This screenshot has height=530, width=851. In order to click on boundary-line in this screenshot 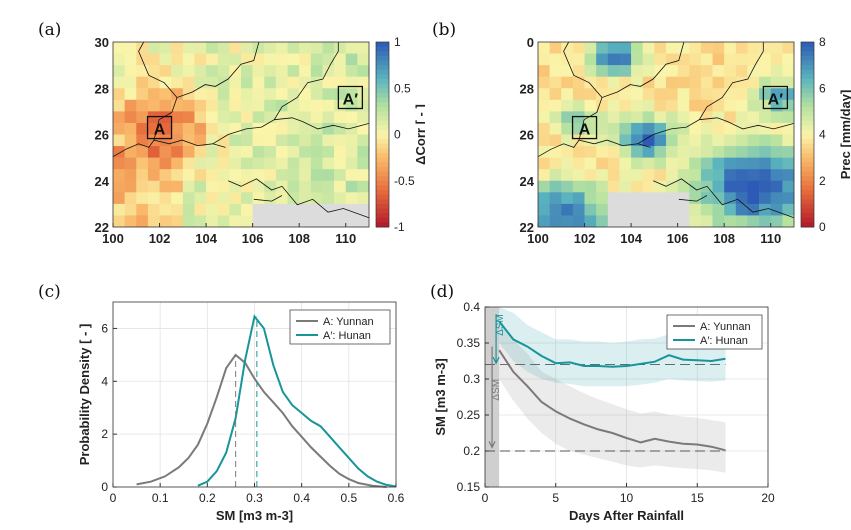, I will do `click(583, 69)`.